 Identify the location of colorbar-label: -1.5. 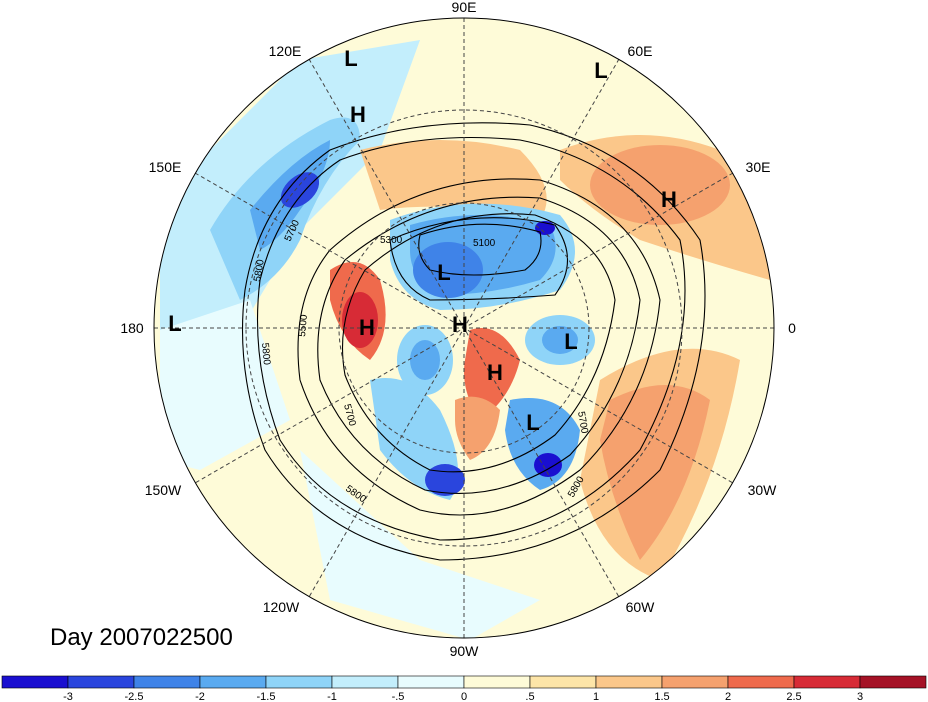
(266, 696).